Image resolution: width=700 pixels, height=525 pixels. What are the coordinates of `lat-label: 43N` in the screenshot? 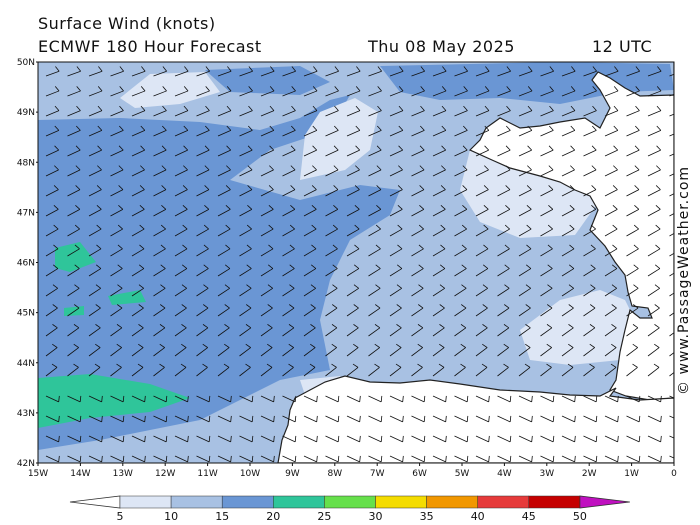 It's located at (26, 414).